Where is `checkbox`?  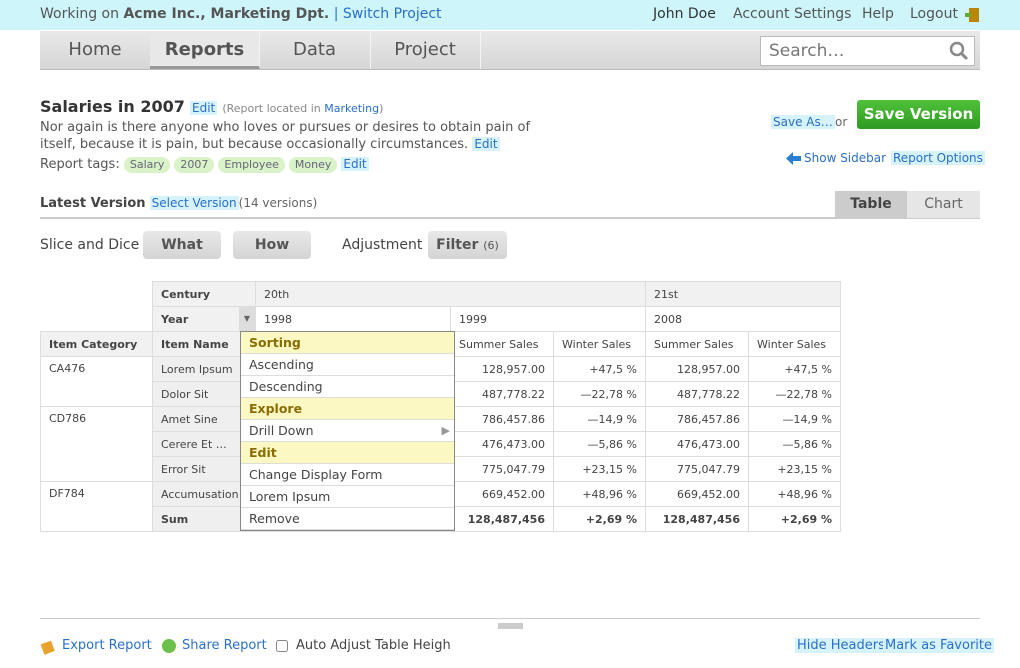 checkbox is located at coordinates (282, 646).